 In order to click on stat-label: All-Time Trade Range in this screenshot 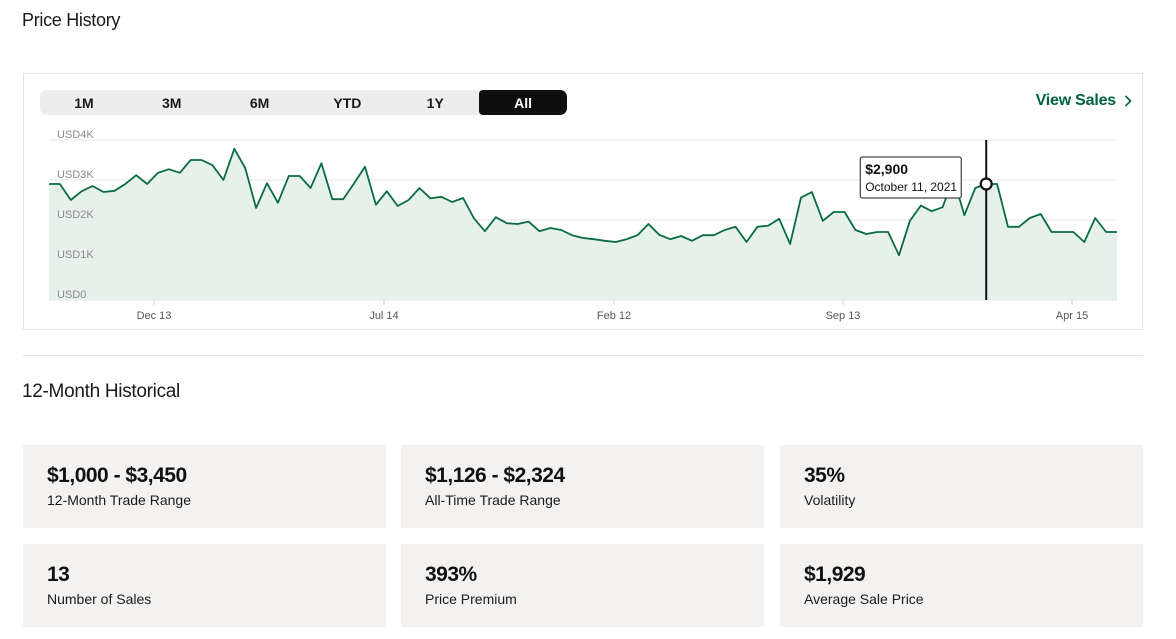, I will do `click(493, 500)`.